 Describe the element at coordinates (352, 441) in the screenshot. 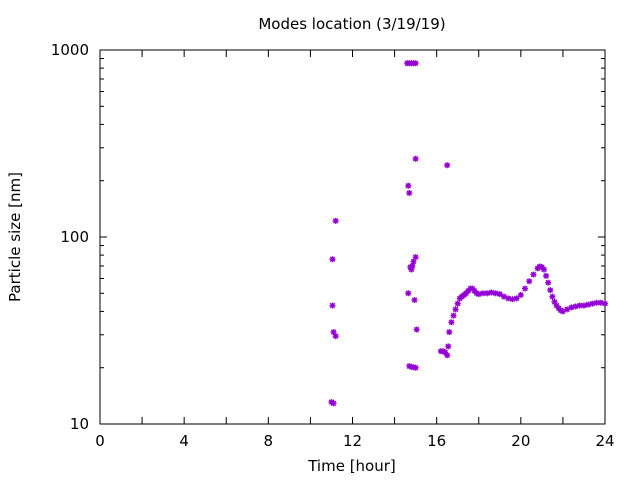

I see `x-tick-label: 12` at that location.